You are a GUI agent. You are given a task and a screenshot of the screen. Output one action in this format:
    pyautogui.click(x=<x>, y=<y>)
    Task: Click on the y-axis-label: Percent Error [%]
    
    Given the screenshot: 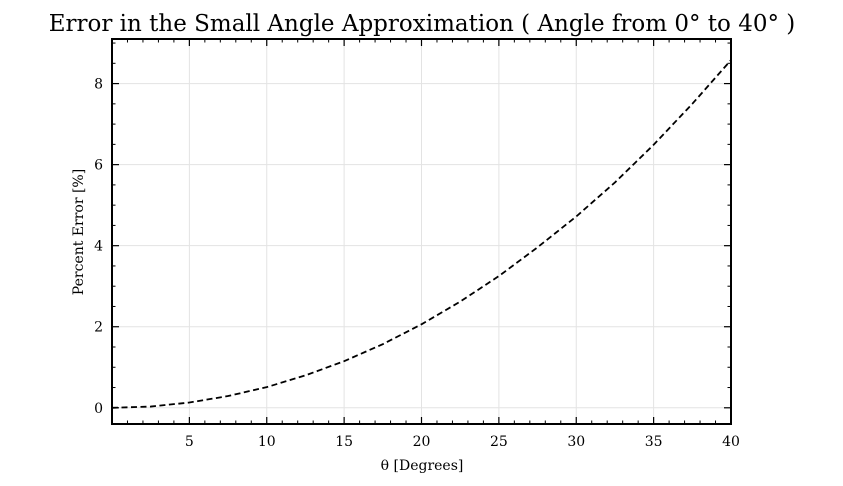 What is the action you would take?
    pyautogui.click(x=79, y=232)
    